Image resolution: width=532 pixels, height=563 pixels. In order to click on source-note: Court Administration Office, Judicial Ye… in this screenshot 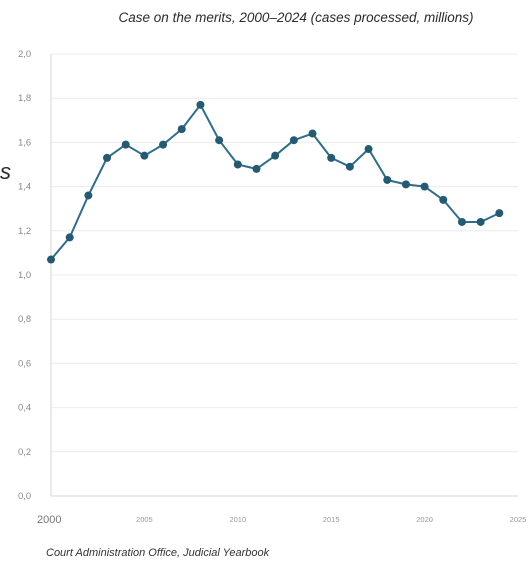, I will do `click(158, 553)`.